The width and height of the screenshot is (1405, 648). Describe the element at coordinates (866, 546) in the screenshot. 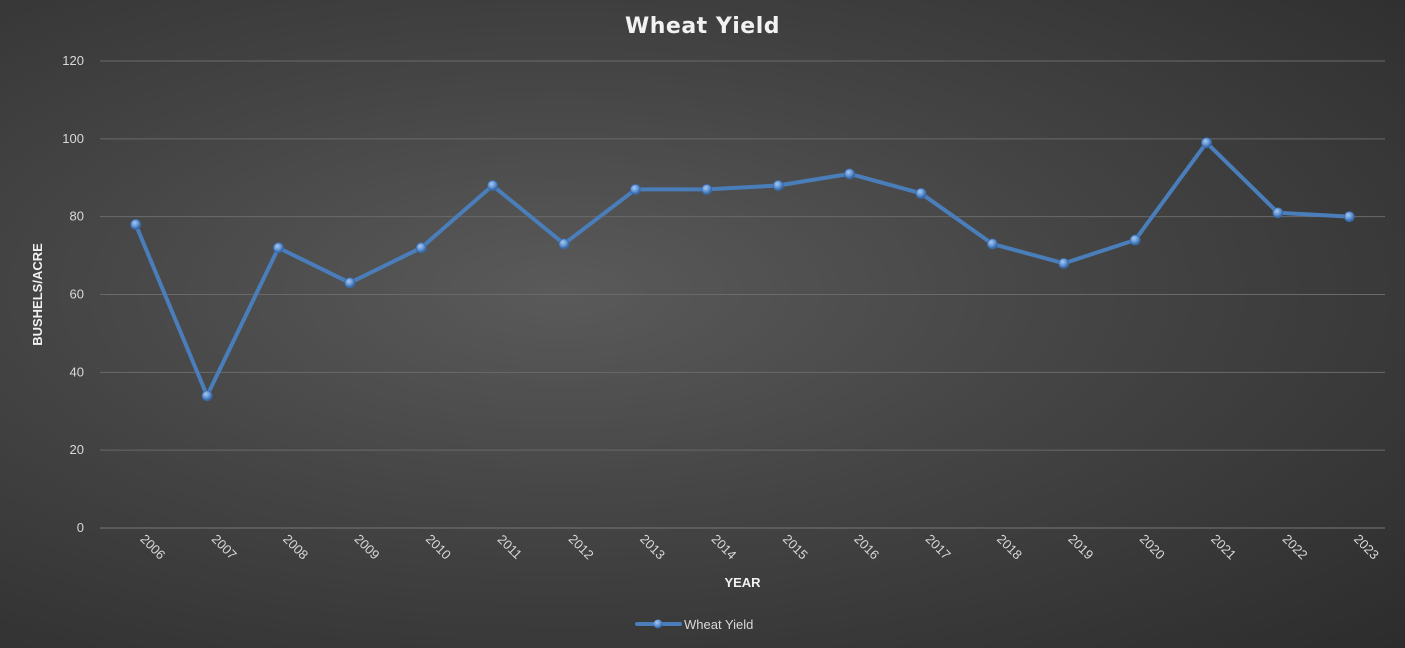

I see `x-tick-label: 2016` at that location.